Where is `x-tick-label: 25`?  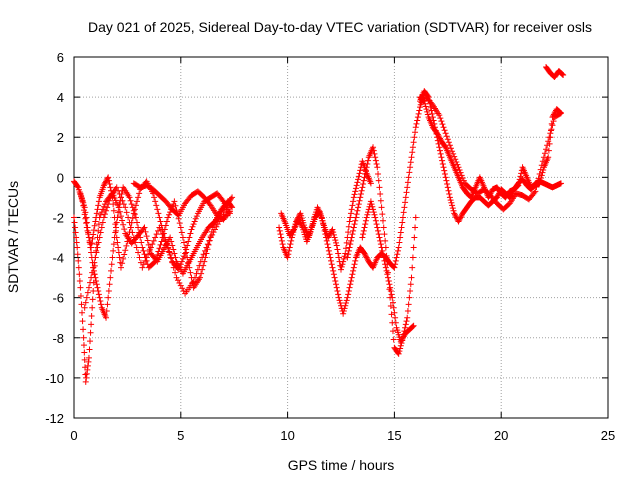 x-tick-label: 25 is located at coordinates (608, 435).